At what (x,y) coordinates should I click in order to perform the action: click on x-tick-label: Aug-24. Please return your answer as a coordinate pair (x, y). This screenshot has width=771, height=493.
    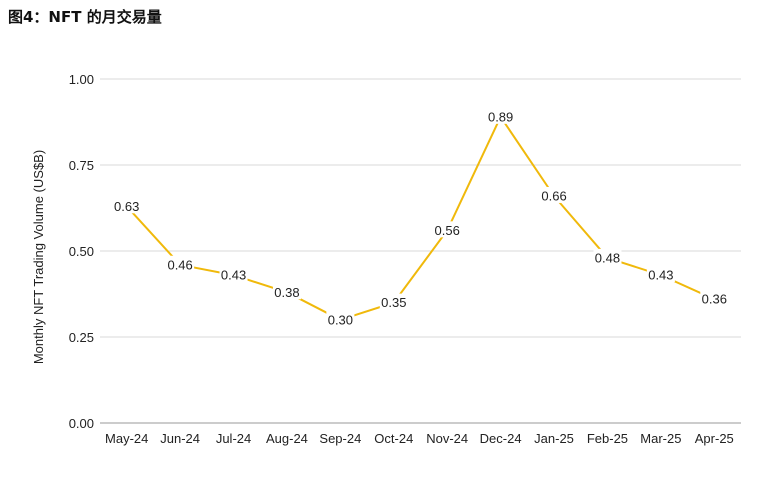
    Looking at the image, I should click on (287, 438).